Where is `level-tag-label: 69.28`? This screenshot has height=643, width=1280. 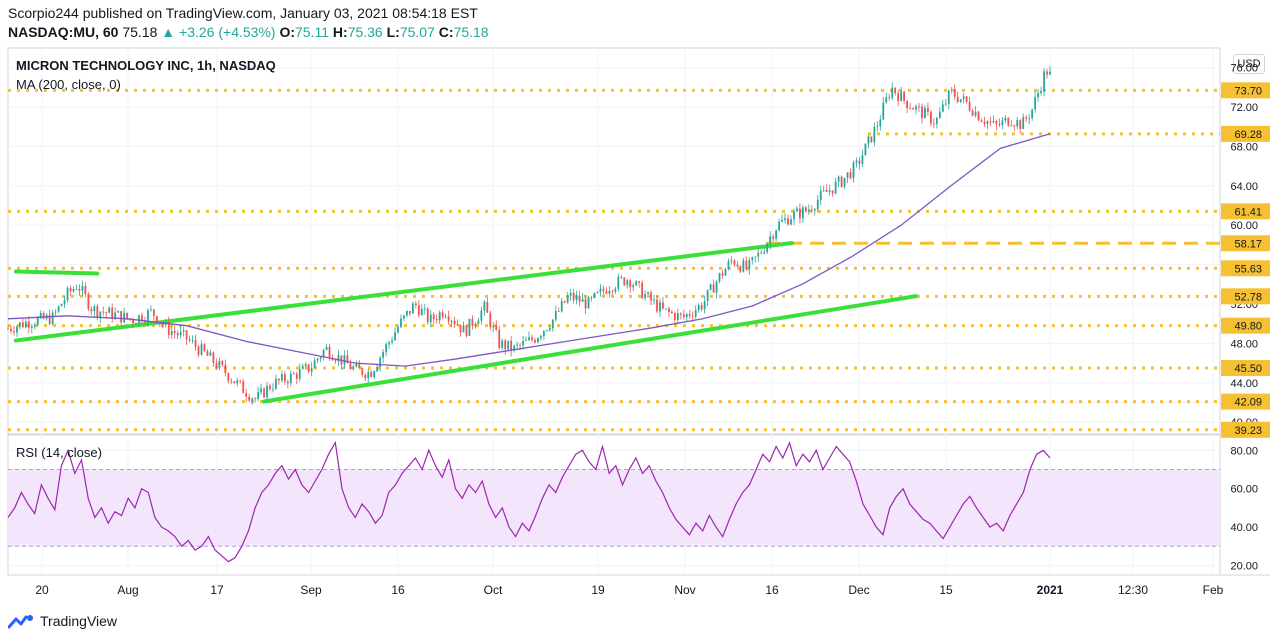 level-tag-label: 69.28 is located at coordinates (1248, 135).